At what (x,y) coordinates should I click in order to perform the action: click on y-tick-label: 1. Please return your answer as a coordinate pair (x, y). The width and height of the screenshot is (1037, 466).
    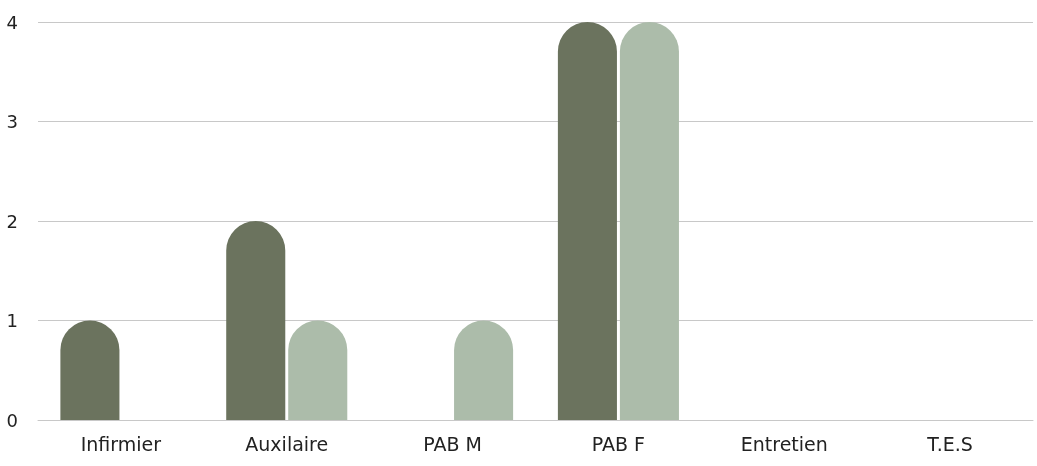
    Looking at the image, I should click on (12, 320).